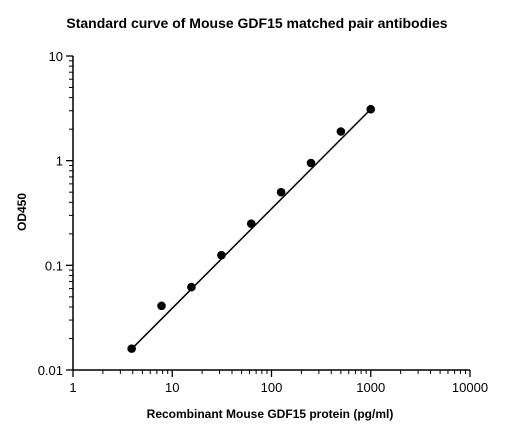 This screenshot has height=436, width=514. I want to click on y-axis-label: OD450, so click(22, 212).